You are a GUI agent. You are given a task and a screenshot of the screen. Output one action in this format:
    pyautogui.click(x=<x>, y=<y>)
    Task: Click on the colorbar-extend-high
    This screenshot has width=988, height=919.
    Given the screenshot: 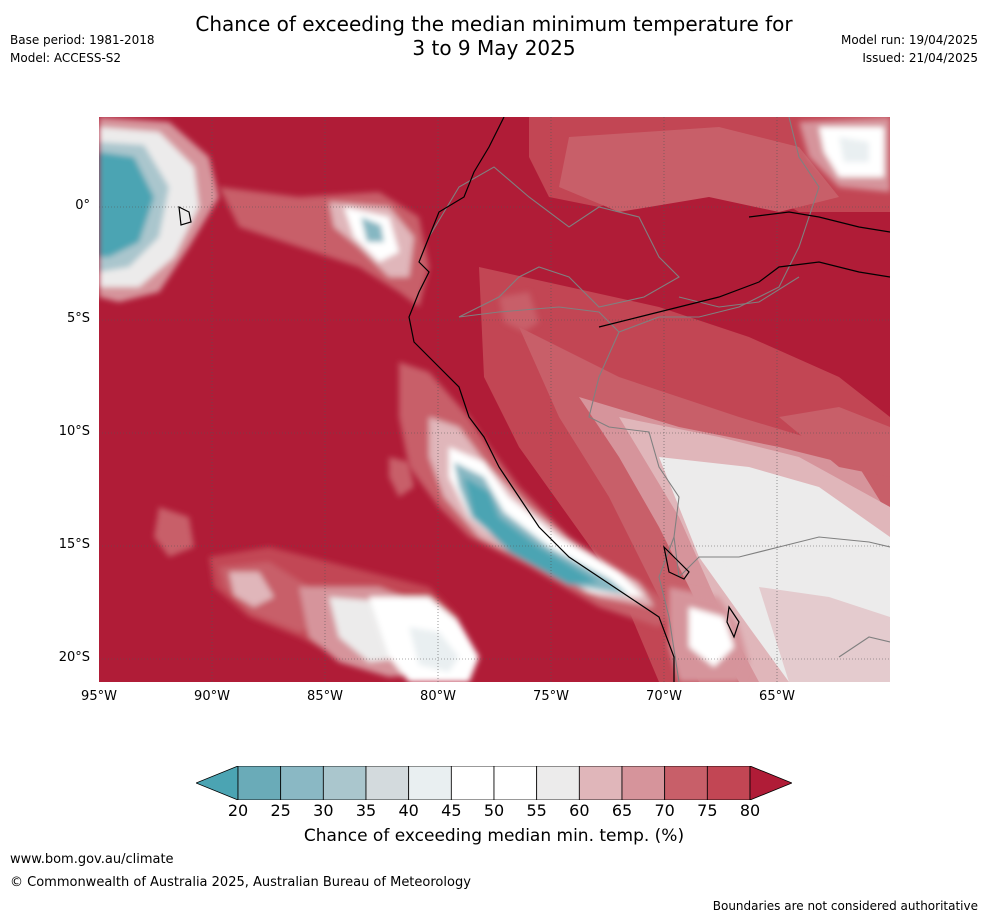 What is the action you would take?
    pyautogui.click(x=771, y=783)
    